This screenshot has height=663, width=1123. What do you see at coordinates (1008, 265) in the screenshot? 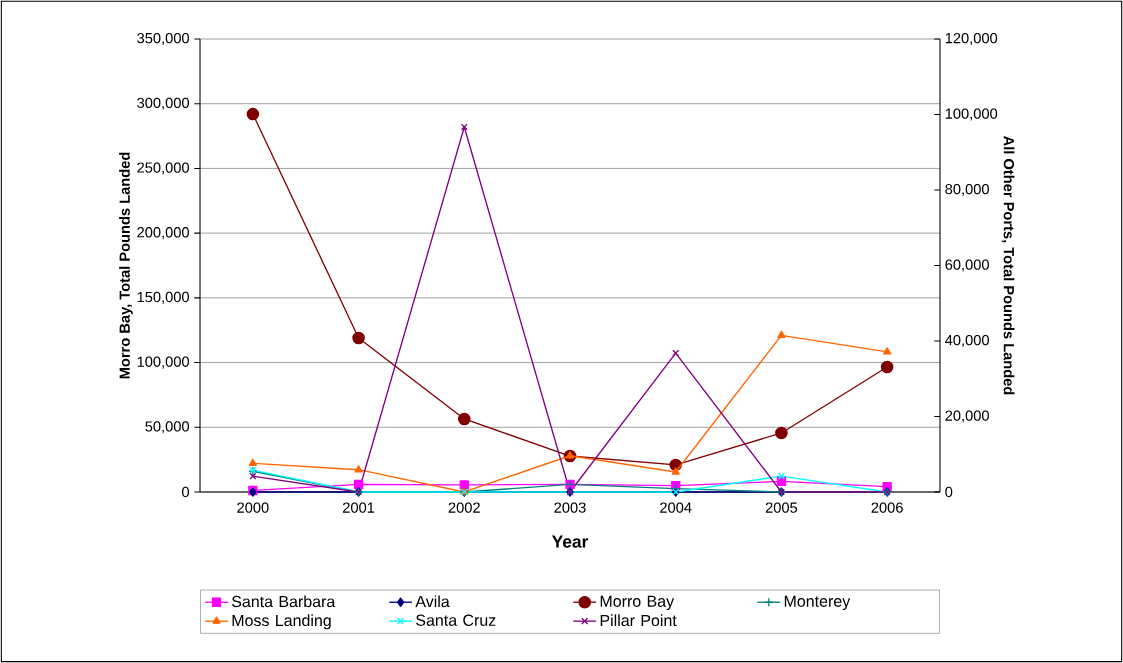
I see `y2-axis-title: All Other Ports, Total Pounds Landed` at bounding box center [1008, 265].